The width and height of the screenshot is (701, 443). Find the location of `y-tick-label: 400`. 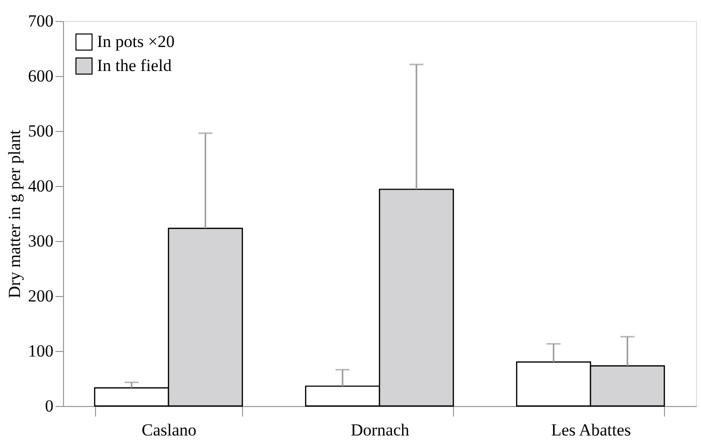

y-tick-label: 400 is located at coordinates (41, 186).